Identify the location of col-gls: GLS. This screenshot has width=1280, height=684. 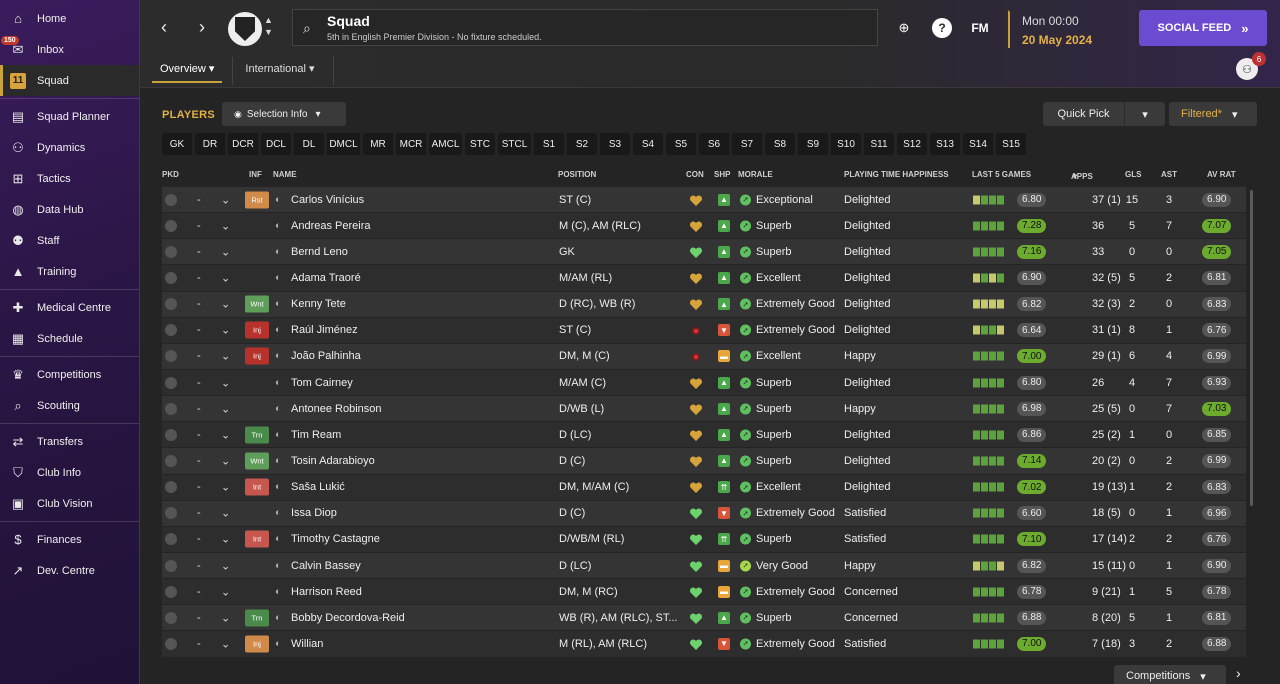
(1133, 174).